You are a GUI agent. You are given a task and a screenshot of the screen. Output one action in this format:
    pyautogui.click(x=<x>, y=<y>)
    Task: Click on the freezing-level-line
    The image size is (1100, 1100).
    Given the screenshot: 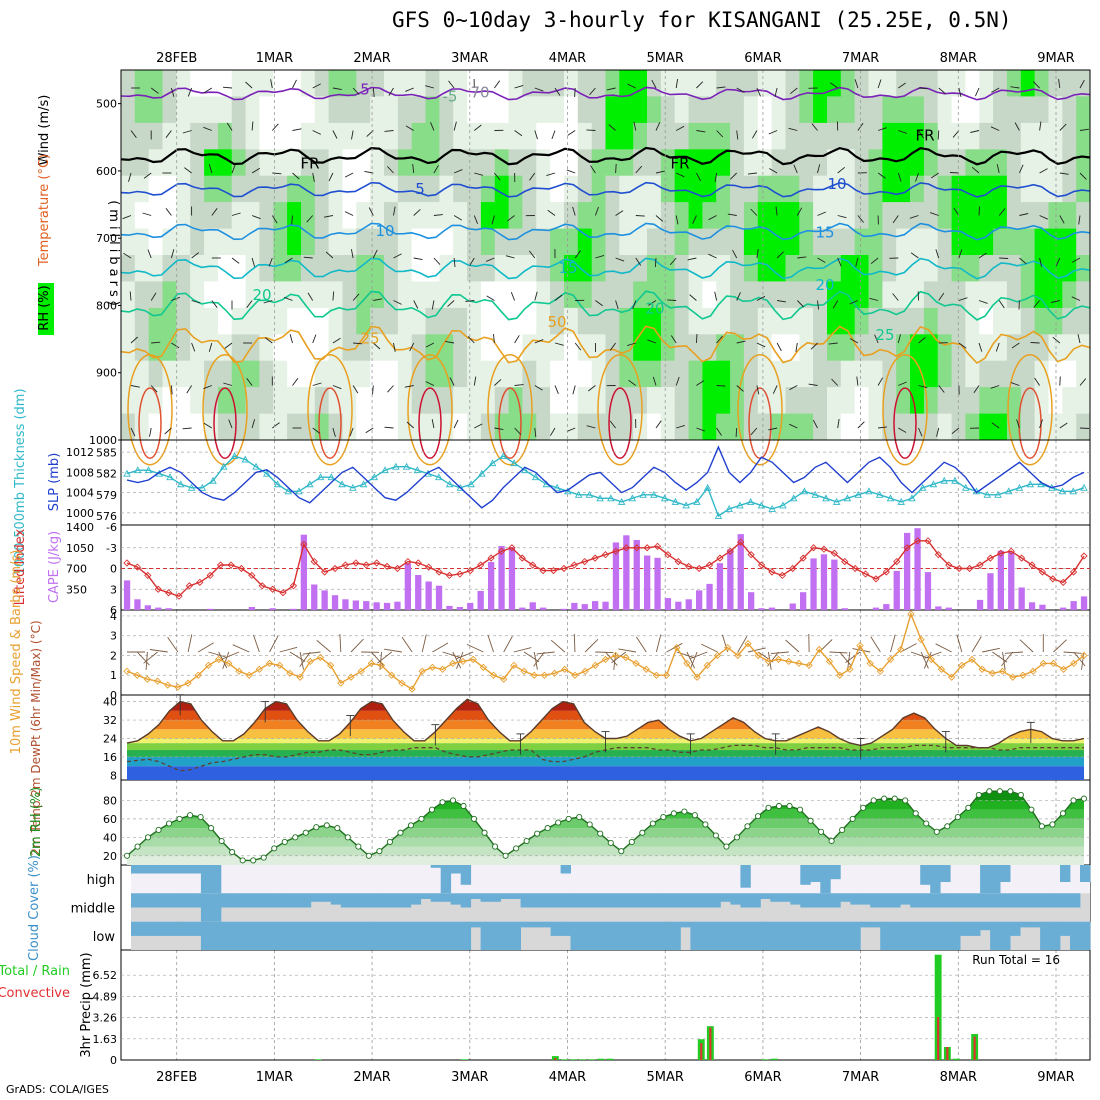 What is the action you would take?
    pyautogui.click(x=605, y=156)
    